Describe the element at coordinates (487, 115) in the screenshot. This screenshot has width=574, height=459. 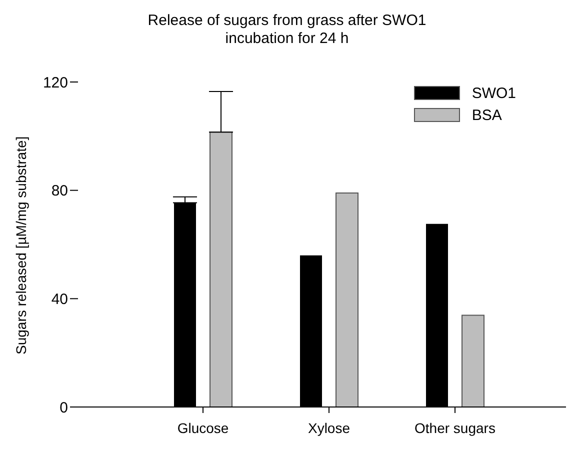
I see `legend-label: BSA` at that location.